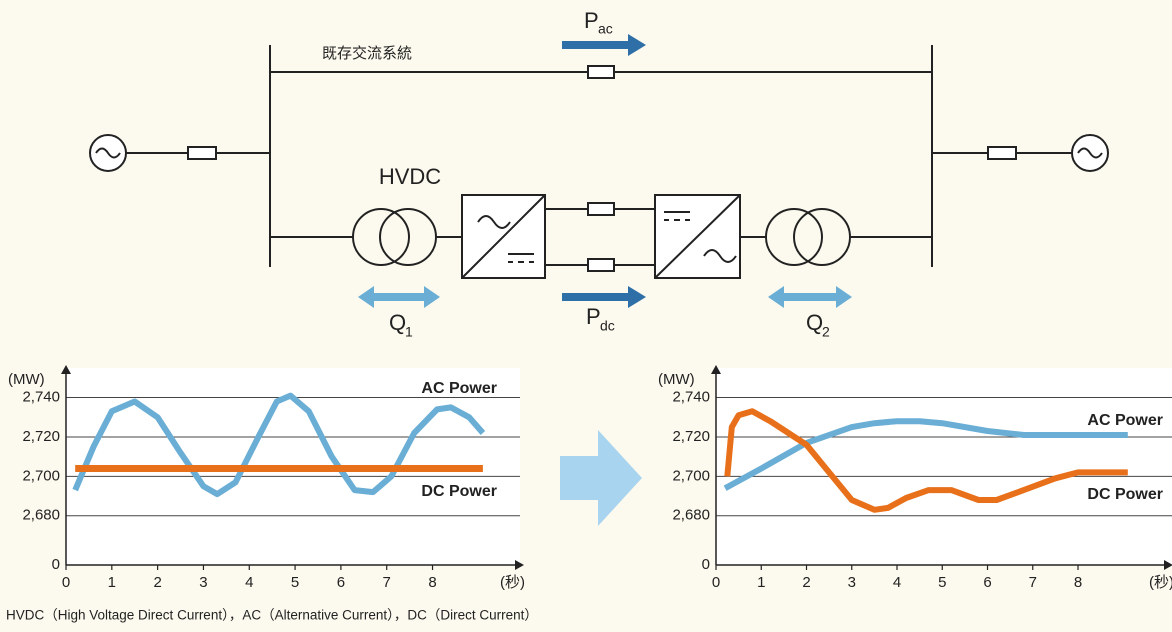  What do you see at coordinates (409, 332) in the screenshot?
I see `arrow-label-sub: 1` at bounding box center [409, 332].